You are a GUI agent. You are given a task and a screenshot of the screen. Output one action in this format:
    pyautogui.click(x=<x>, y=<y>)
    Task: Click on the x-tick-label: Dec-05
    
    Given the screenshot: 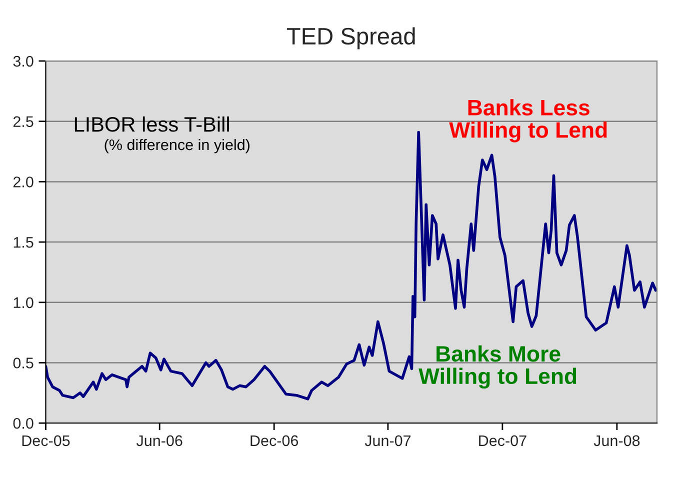 What is the action you would take?
    pyautogui.click(x=46, y=440)
    